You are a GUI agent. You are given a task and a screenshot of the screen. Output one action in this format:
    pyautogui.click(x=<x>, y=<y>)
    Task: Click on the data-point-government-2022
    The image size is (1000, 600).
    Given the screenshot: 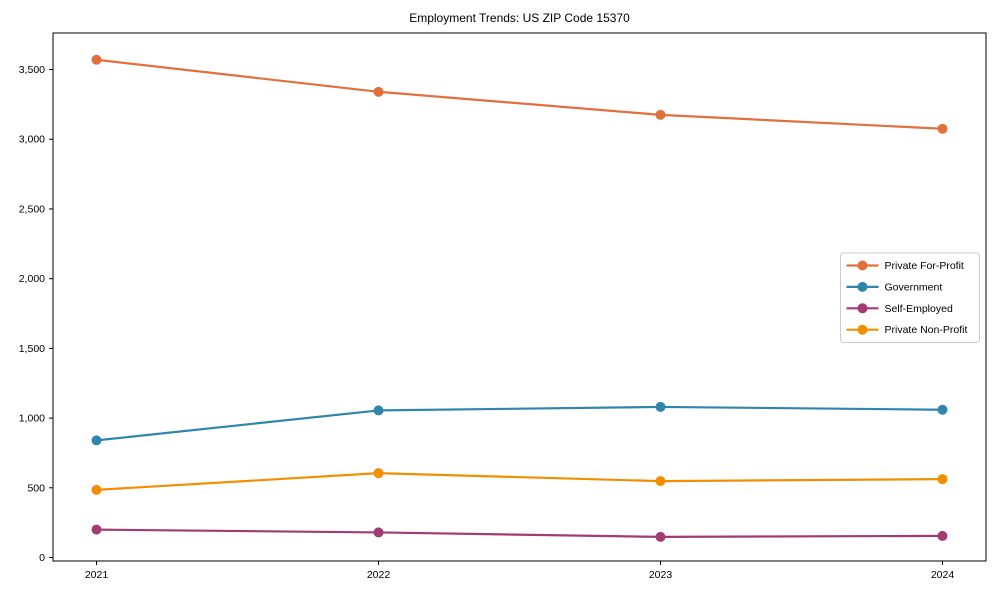 What is the action you would take?
    pyautogui.click(x=378, y=410)
    